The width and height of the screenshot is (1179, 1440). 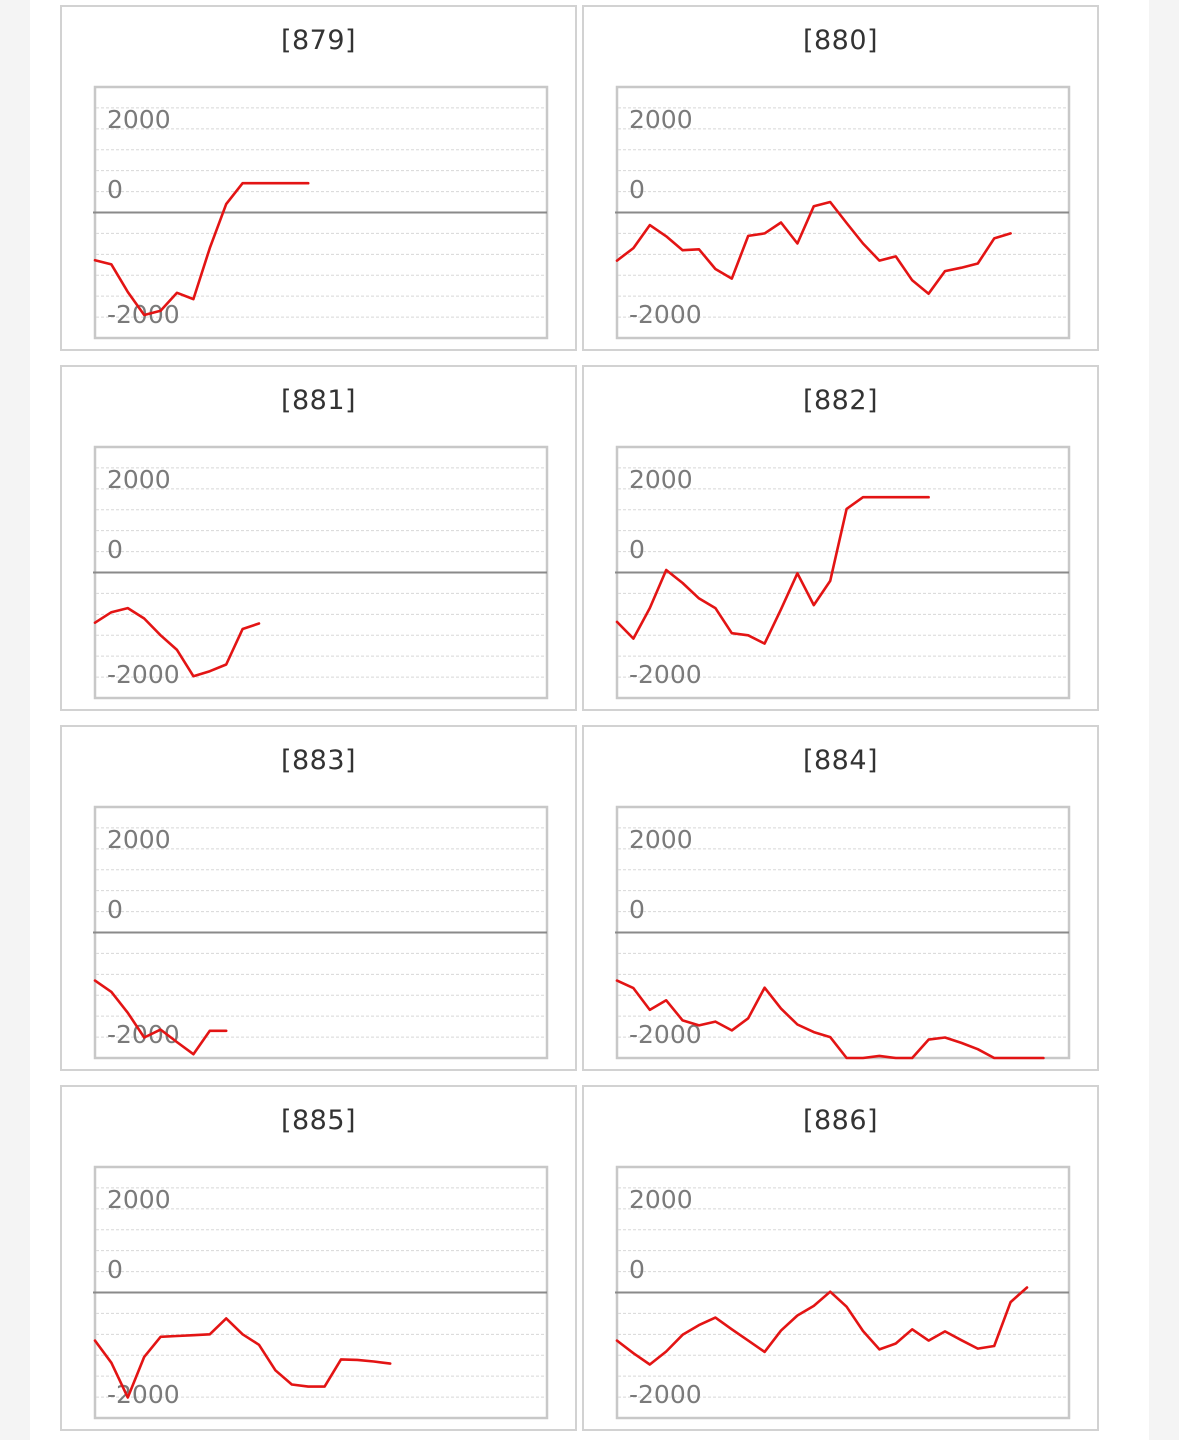 I want to click on chart-panel: [882] 2000 0 -2000, so click(x=840, y=538).